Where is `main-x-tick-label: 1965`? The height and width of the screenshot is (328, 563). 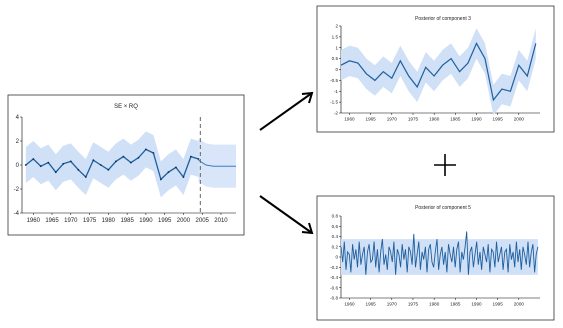 main-x-tick-label: 1965 is located at coordinates (52, 221).